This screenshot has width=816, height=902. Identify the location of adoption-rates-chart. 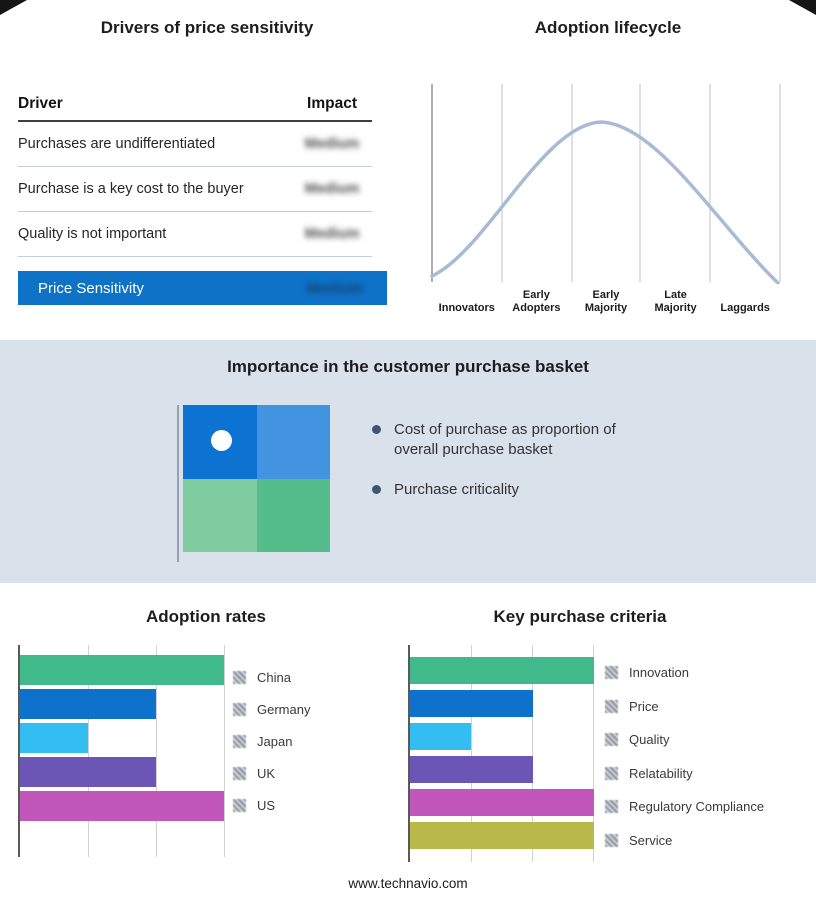
(121, 751).